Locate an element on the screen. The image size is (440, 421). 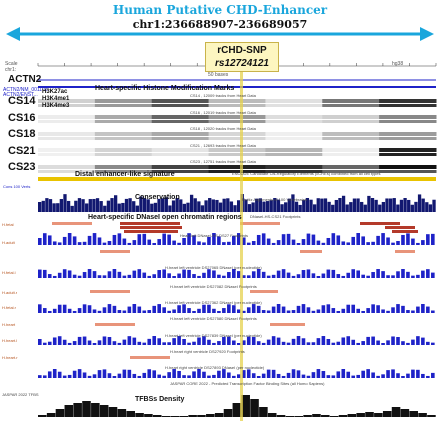
side-label-5: H.heart is located at coordinates (9, 324).